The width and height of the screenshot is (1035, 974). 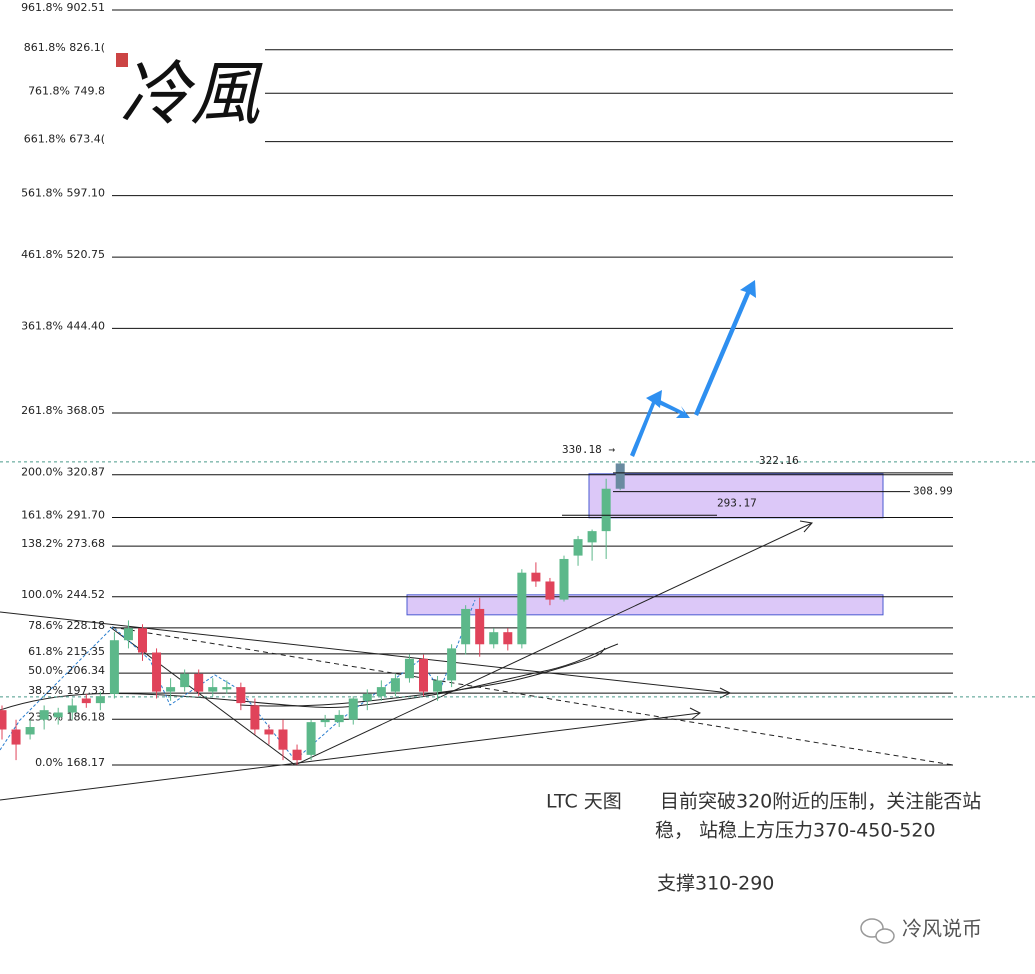 What do you see at coordinates (63, 325) in the screenshot?
I see `y-tick-label: 361.8% 444.40` at bounding box center [63, 325].